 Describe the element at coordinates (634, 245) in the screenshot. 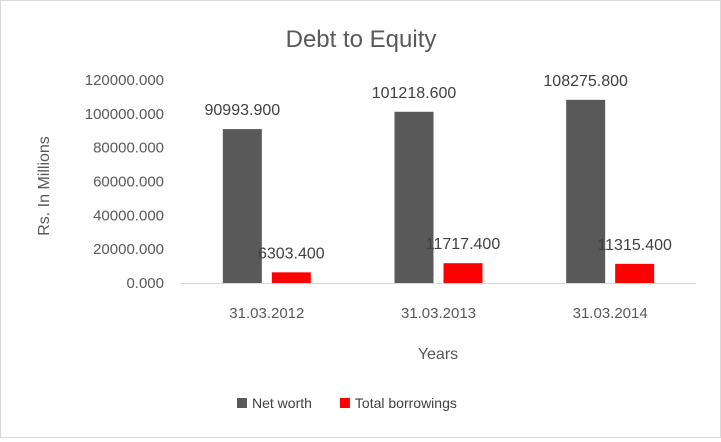

I see `data-label: 11315.400` at that location.